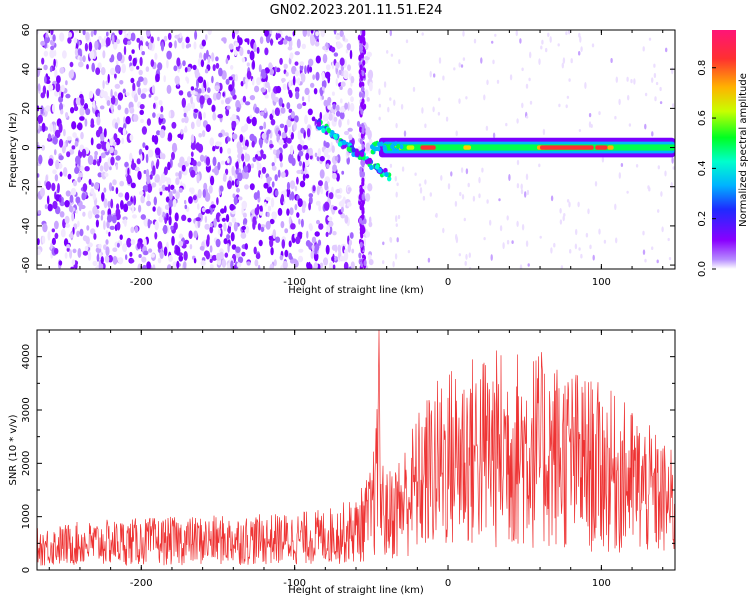 The image size is (750, 600). I want to click on snr-y-tick-label: 4000, so click(26, 356).